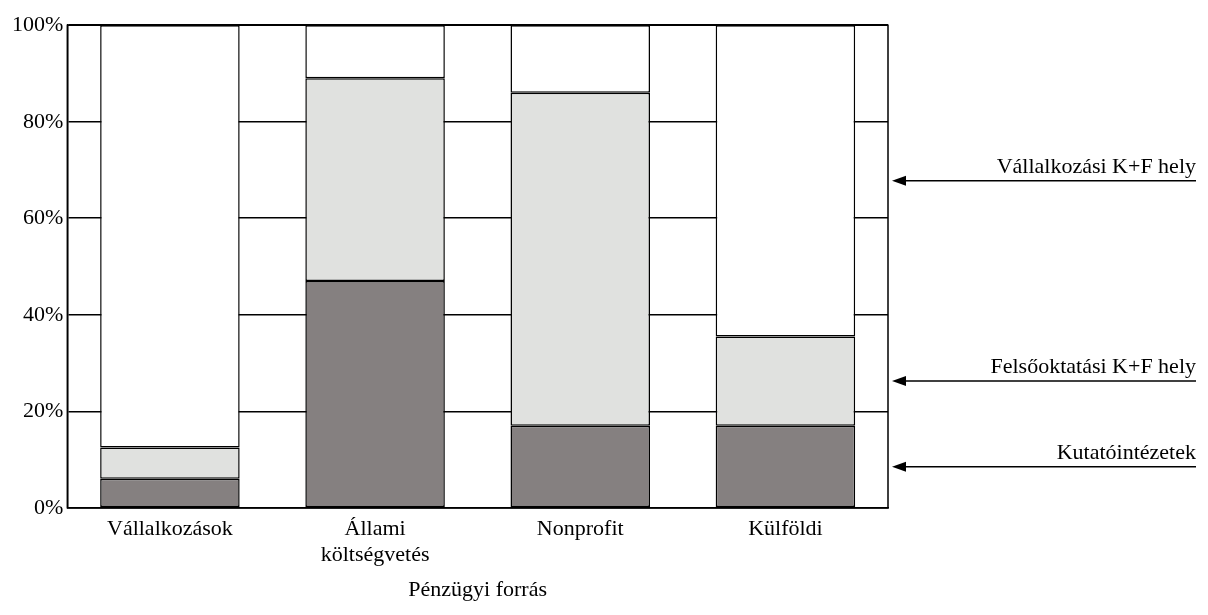 The width and height of the screenshot is (1208, 615). Describe the element at coordinates (1126, 451) in the screenshot. I see `text: Kutatóintézetek` at that location.